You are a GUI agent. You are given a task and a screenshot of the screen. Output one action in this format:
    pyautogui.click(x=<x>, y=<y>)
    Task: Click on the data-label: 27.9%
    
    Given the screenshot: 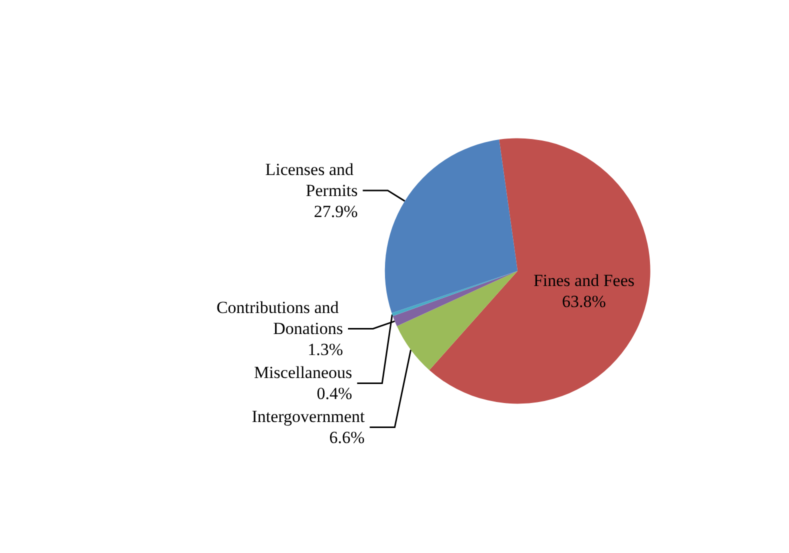 What is the action you would take?
    pyautogui.click(x=336, y=212)
    